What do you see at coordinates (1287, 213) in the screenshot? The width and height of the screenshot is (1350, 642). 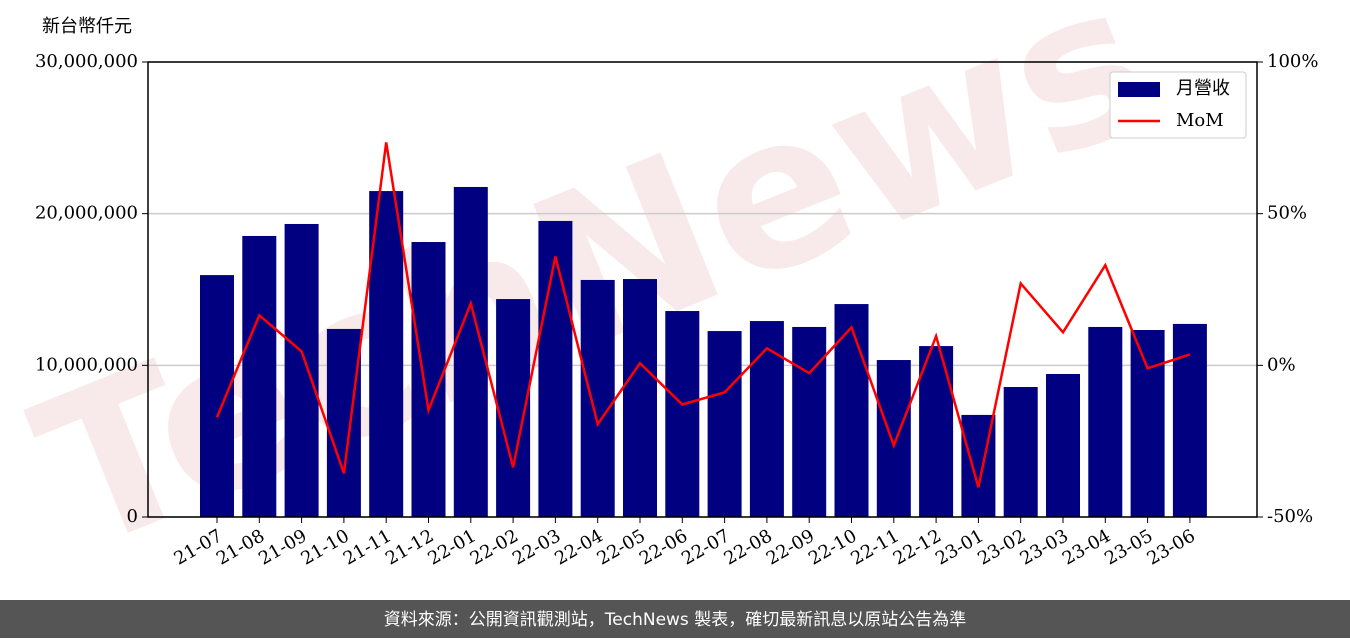 I see `y2-tick-label: 50%` at bounding box center [1287, 213].